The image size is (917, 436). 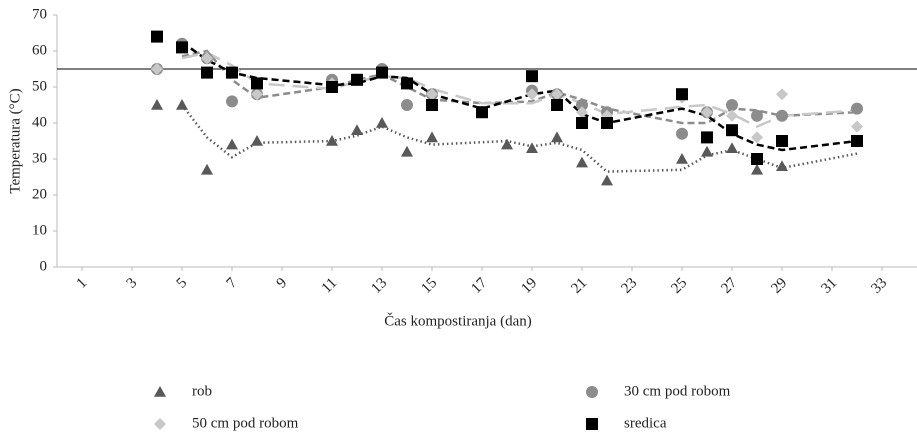 What do you see at coordinates (379, 286) in the screenshot?
I see `x-tick-label: 13` at bounding box center [379, 286].